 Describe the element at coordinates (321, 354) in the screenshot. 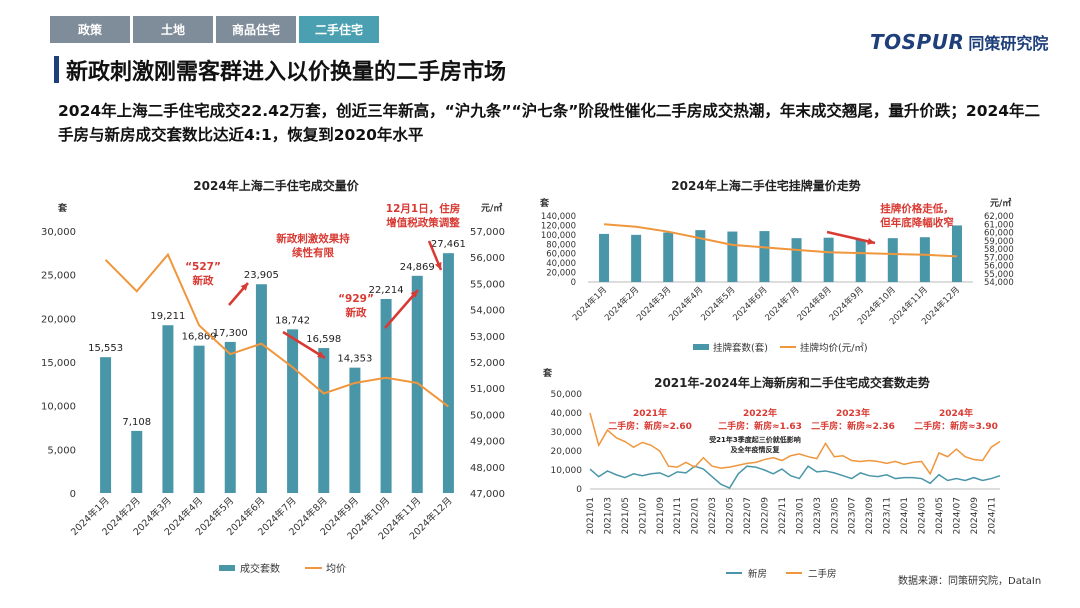

I see `chart1-arrow-effect-head` at that location.